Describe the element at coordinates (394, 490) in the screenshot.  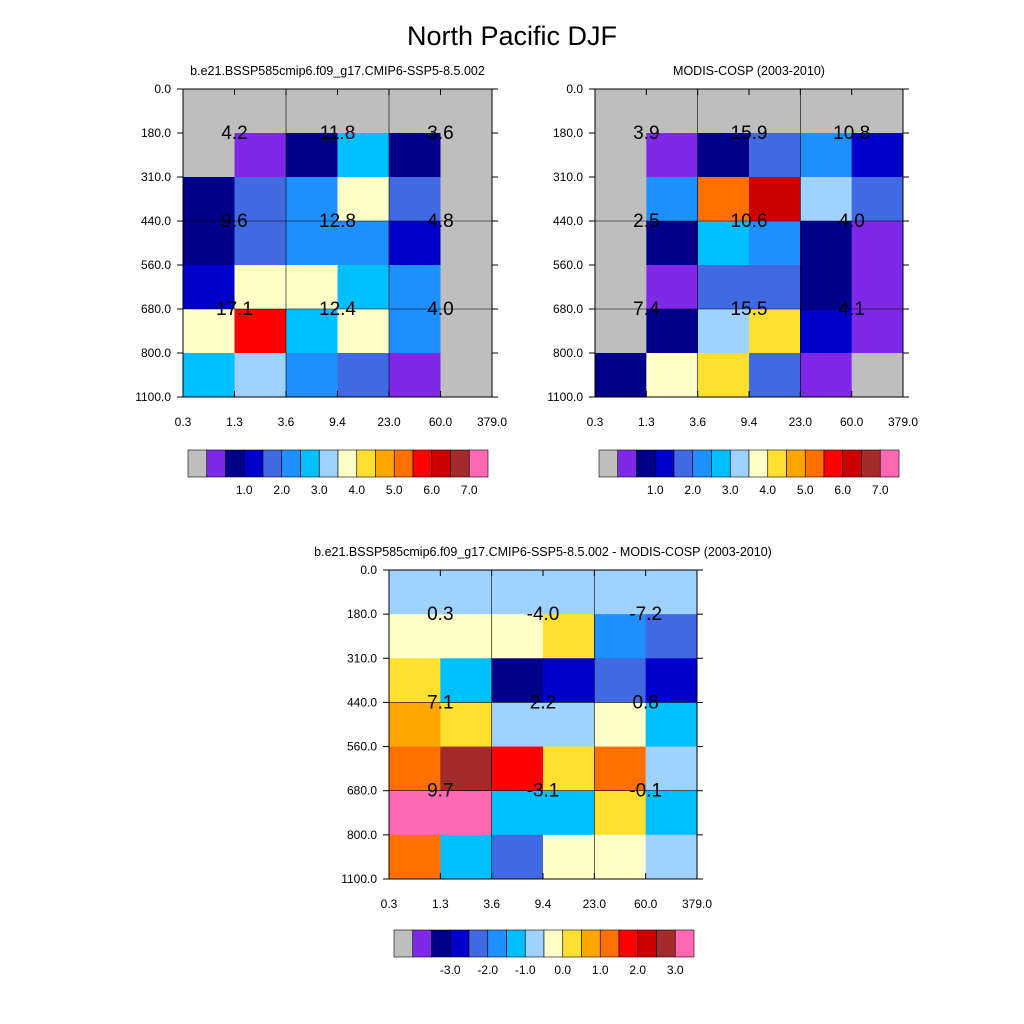
I see `colorbar-label: 5.0` at that location.